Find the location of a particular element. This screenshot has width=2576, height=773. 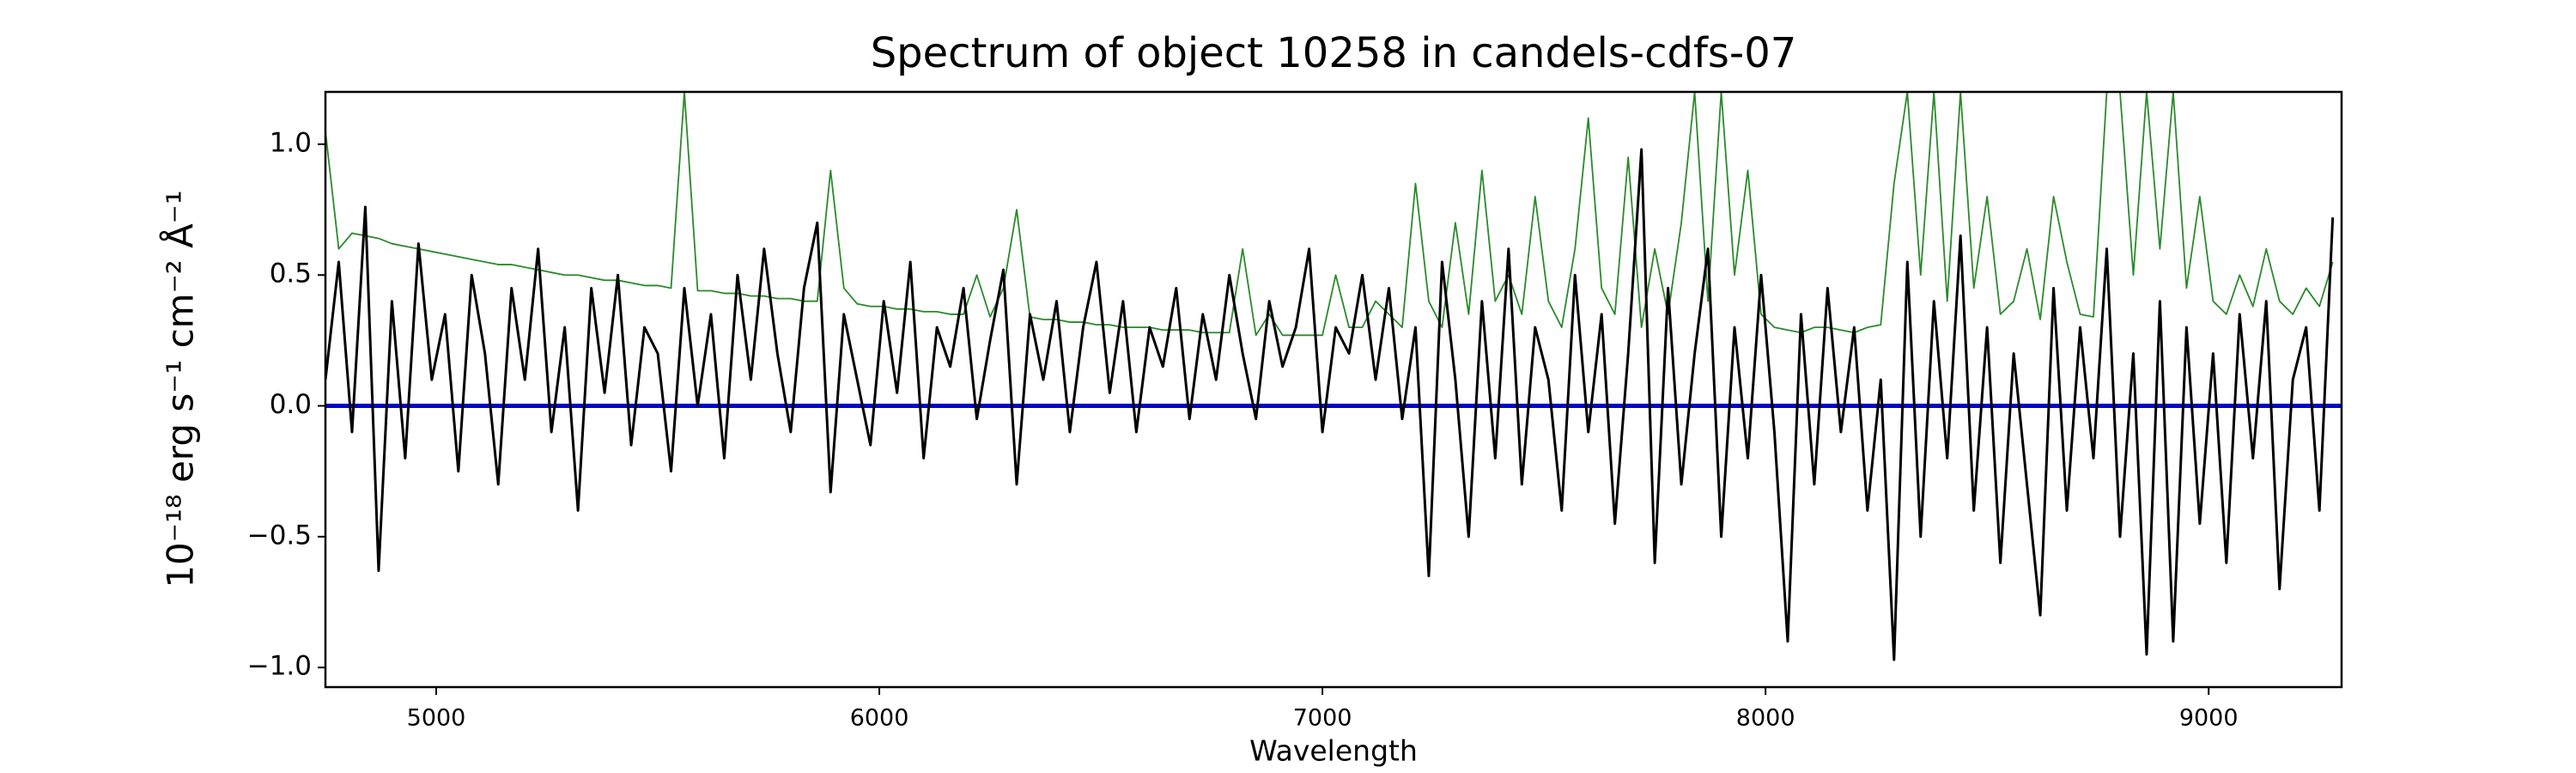

y-tick-label: −1.0 is located at coordinates (280, 666).